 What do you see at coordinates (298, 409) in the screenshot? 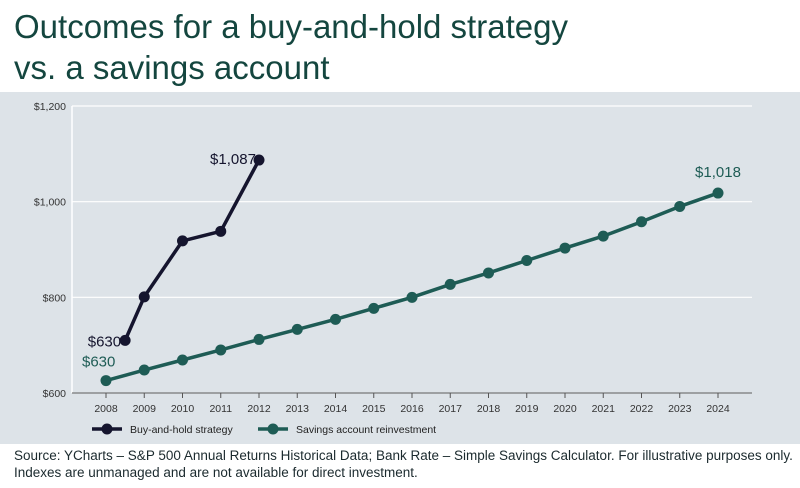
I see `x-tick-label: 2013` at bounding box center [298, 409].